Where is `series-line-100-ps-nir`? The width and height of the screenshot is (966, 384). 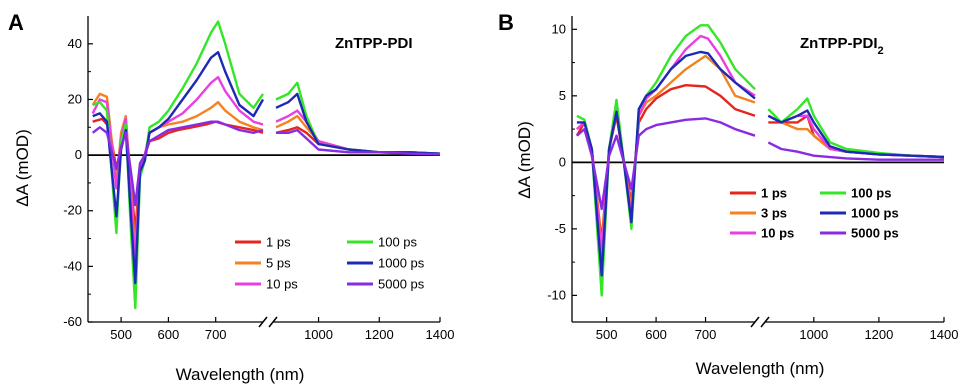
series-line-100-ps-nir is located at coordinates (358, 118).